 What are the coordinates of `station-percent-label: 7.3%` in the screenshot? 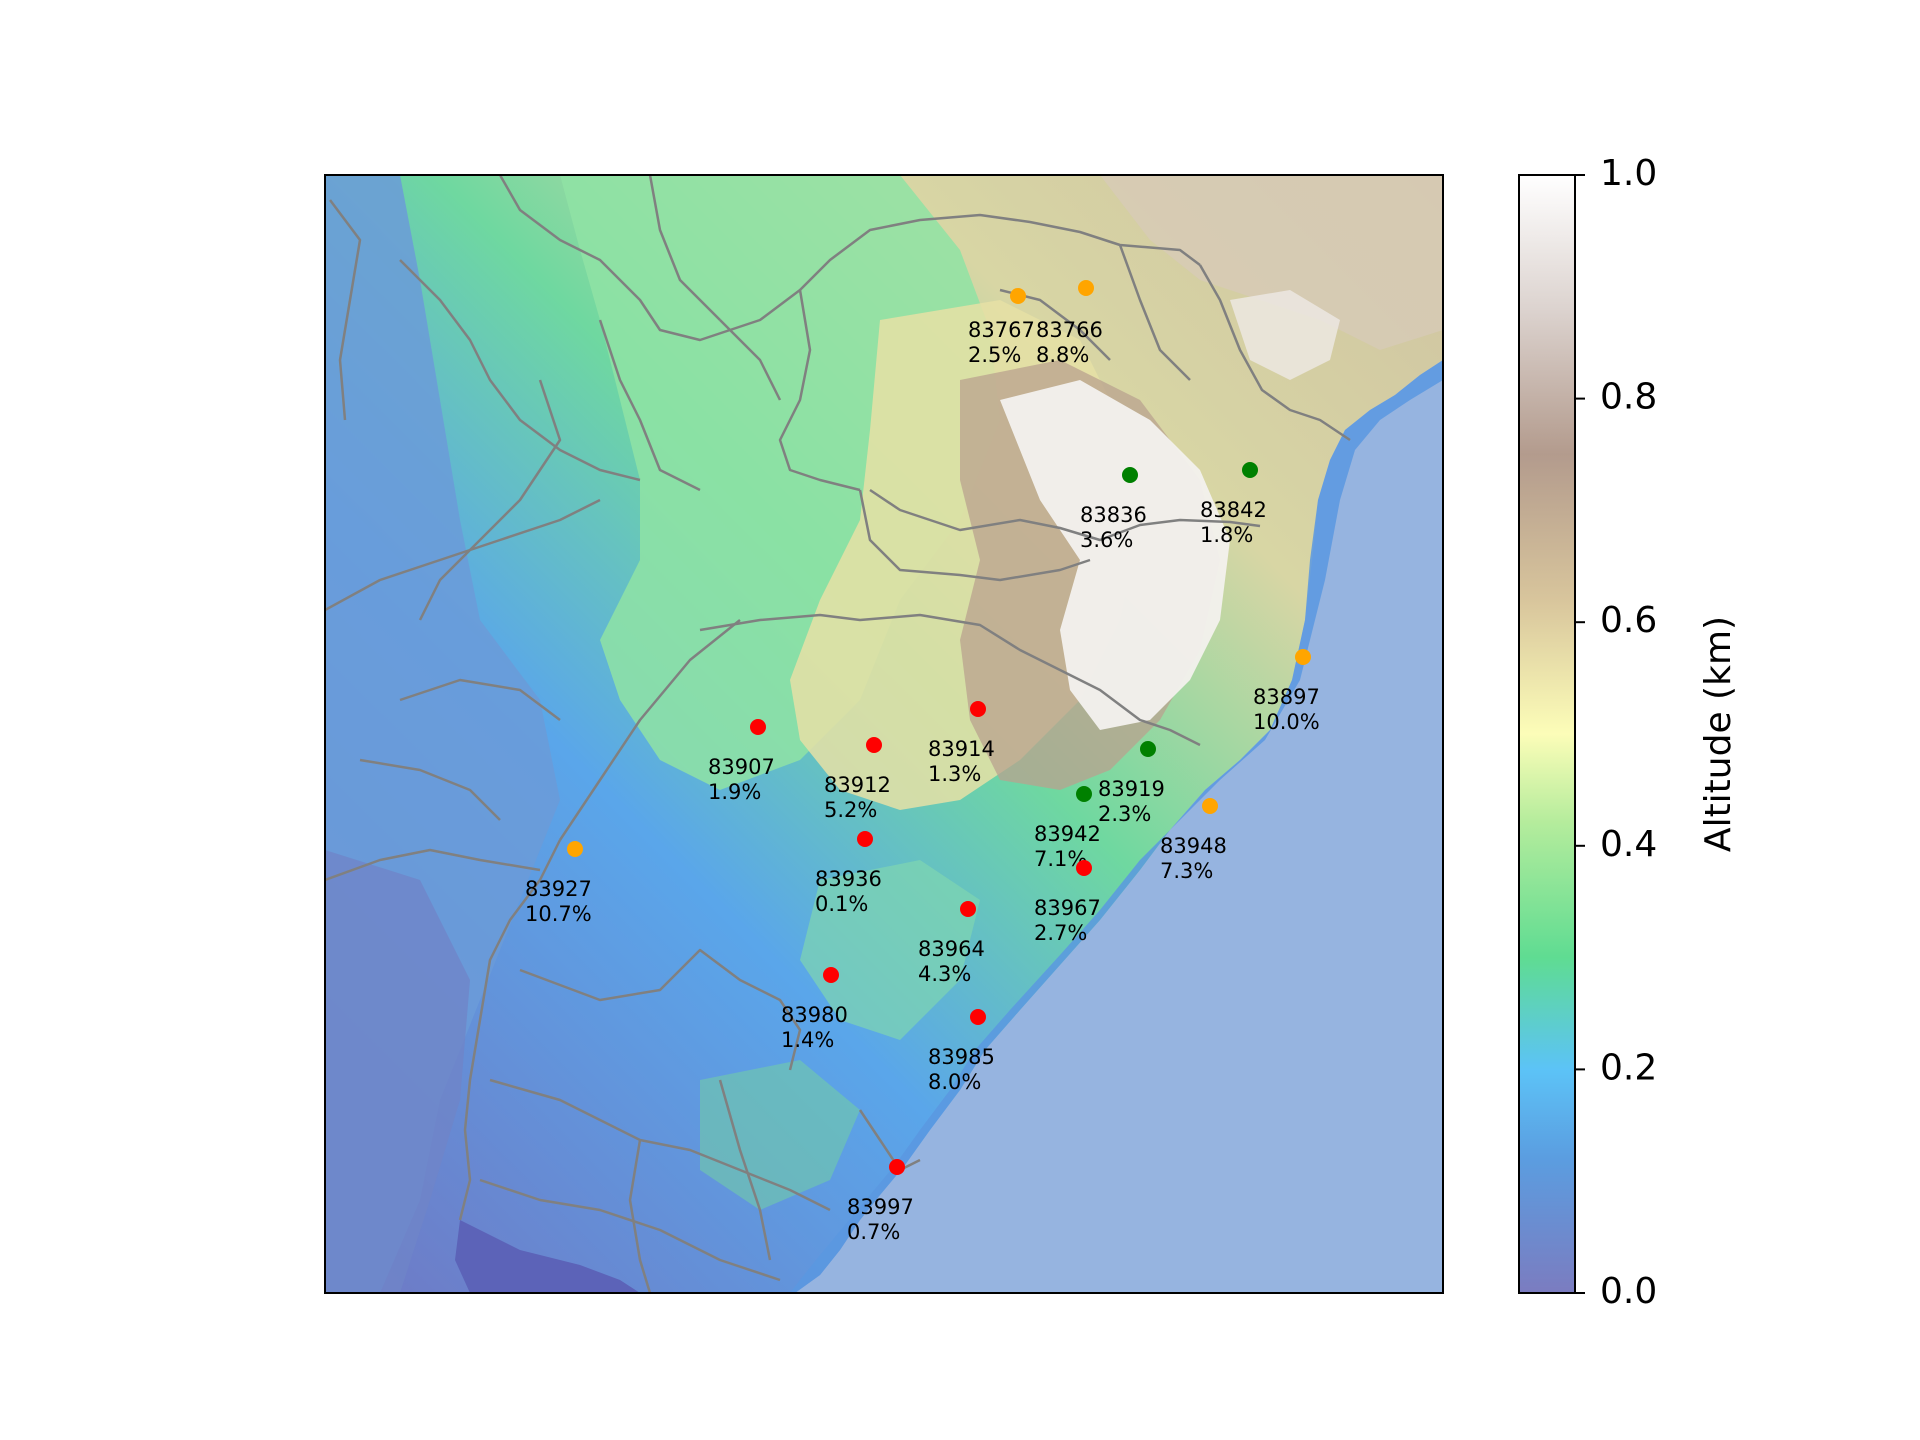 It's located at (1186, 871).